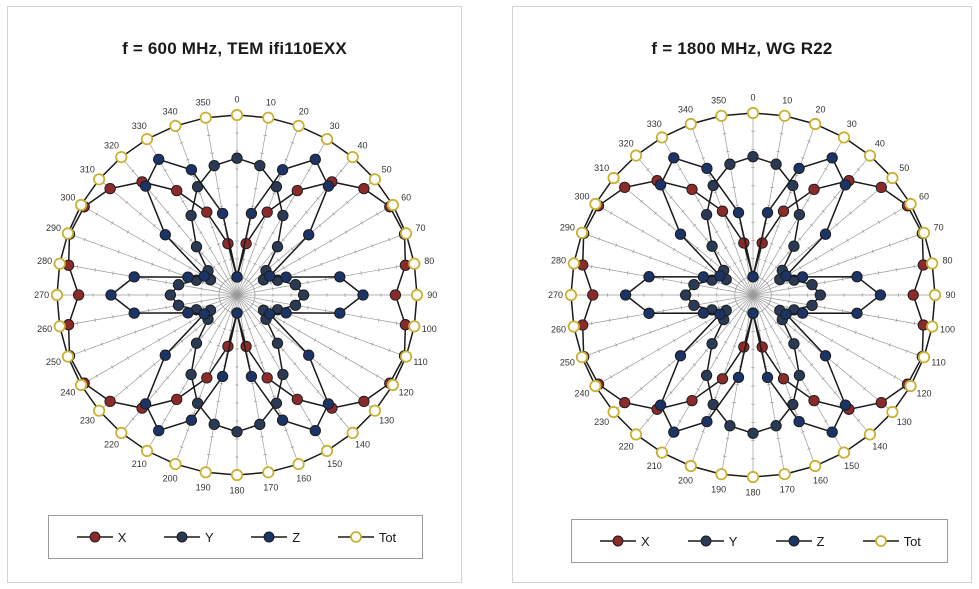 The image size is (979, 589). I want to click on angle-label: 310, so click(601, 168).